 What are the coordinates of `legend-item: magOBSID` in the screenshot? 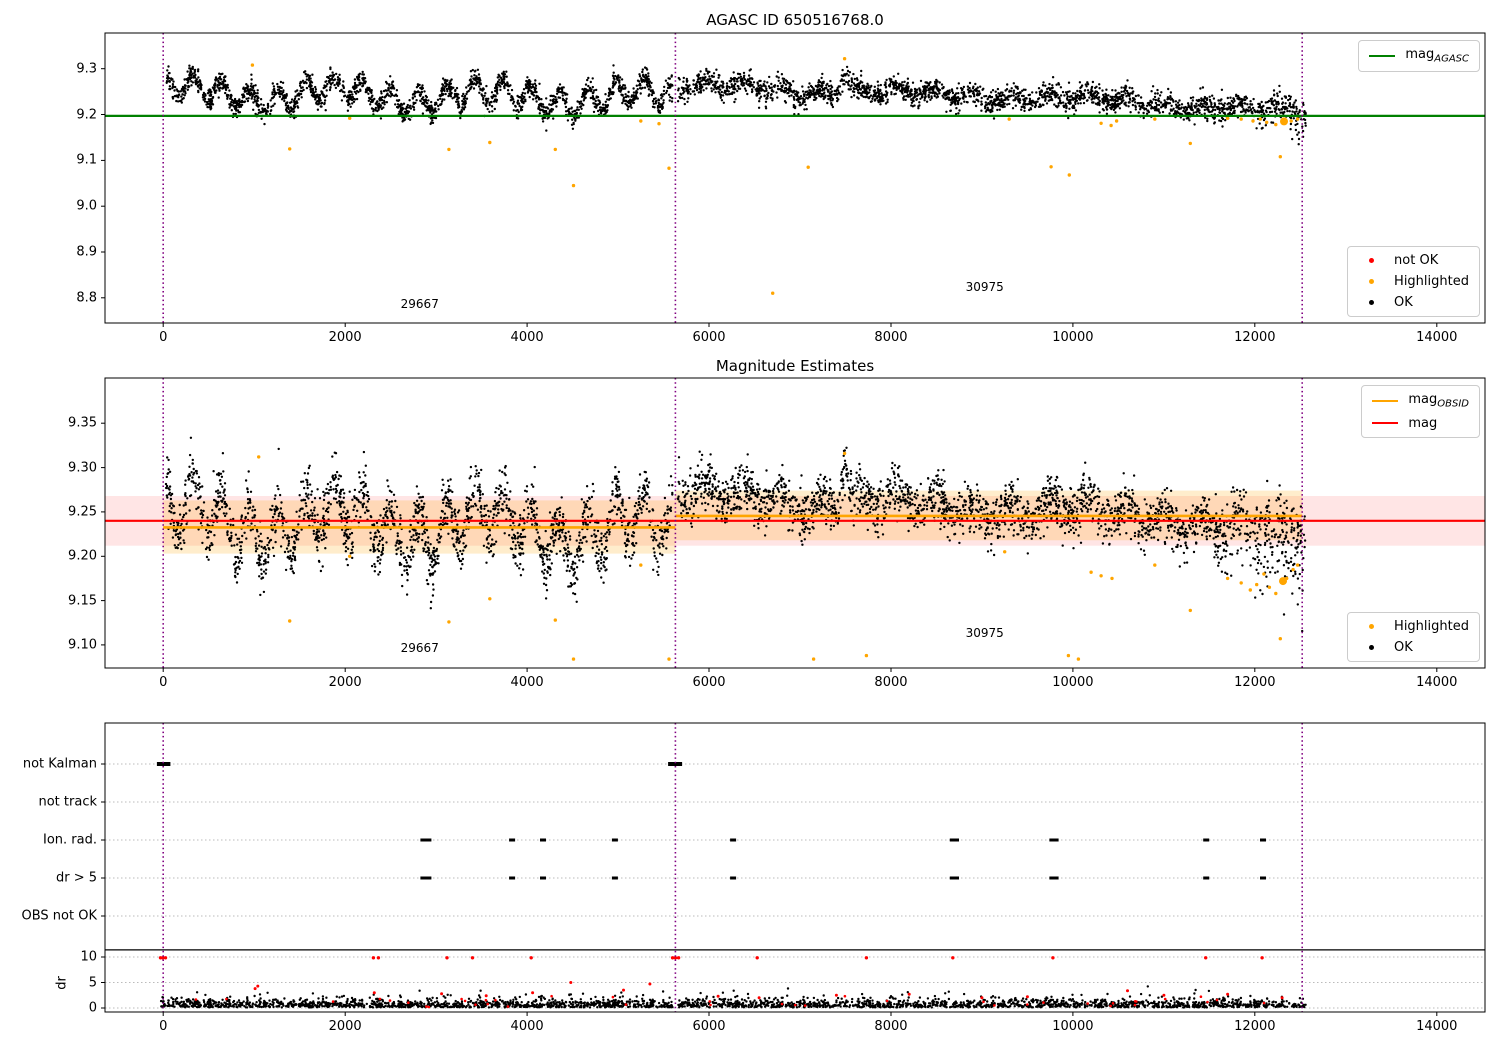 It's located at (1420, 401).